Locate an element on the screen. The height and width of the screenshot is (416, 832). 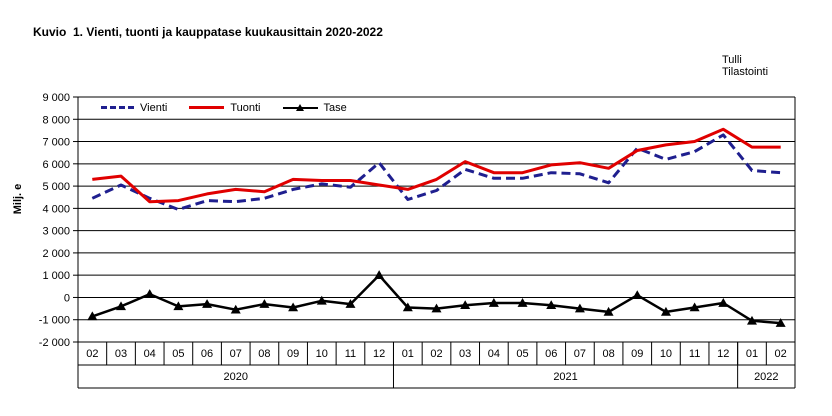
y-axis-label: 6 000 is located at coordinates (56, 165).